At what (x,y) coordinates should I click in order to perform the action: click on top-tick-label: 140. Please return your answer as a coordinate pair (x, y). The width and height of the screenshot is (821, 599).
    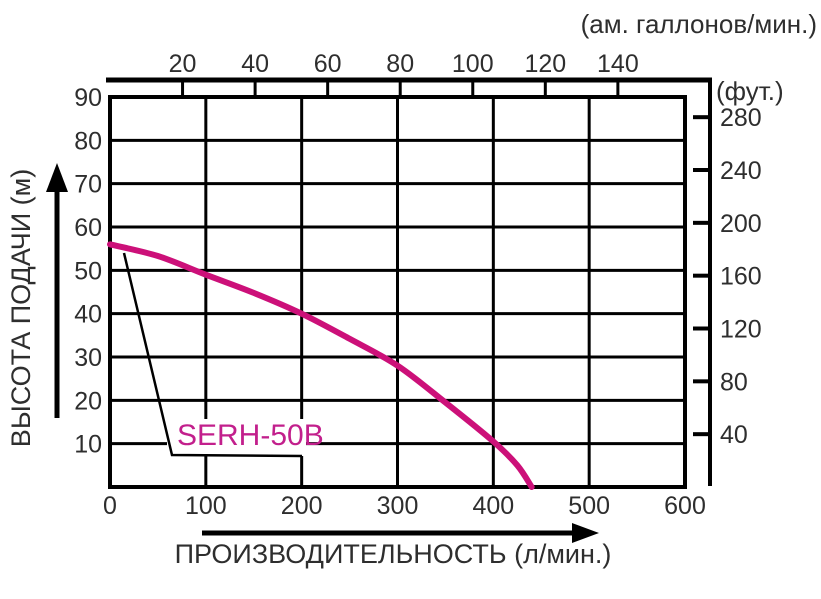
    Looking at the image, I should click on (618, 64).